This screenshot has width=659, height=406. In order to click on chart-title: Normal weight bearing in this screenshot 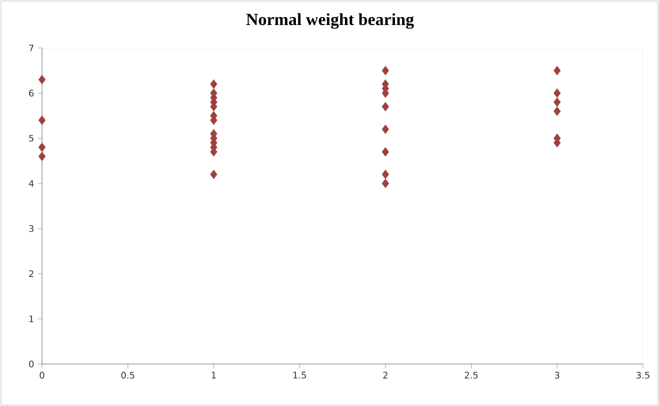, I will do `click(330, 21)`.